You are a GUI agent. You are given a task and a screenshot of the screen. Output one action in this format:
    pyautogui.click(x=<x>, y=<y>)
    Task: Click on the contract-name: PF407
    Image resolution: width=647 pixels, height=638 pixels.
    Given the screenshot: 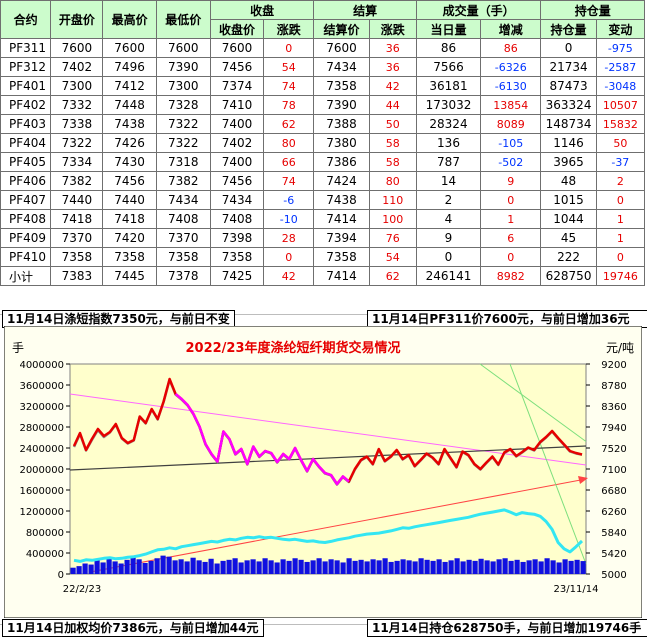 What is the action you would take?
    pyautogui.click(x=26, y=200)
    